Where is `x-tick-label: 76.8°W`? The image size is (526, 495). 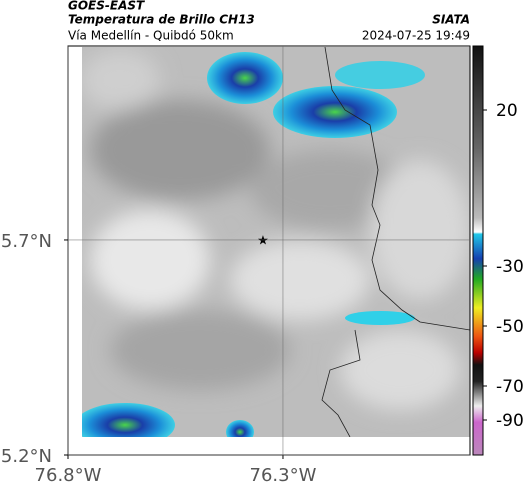
x-tick-label: 76.8°W is located at coordinates (68, 475).